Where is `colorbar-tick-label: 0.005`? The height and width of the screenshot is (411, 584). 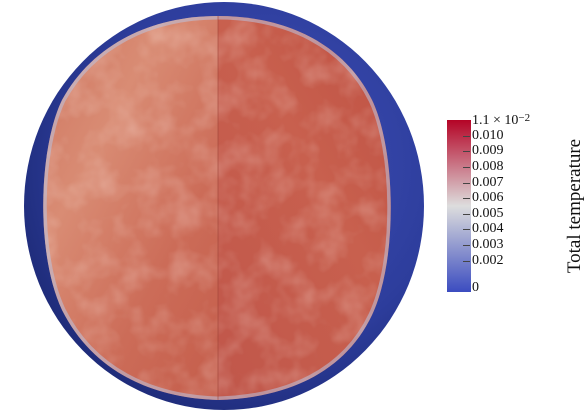 colorbar-tick-label: 0.005 is located at coordinates (488, 213).